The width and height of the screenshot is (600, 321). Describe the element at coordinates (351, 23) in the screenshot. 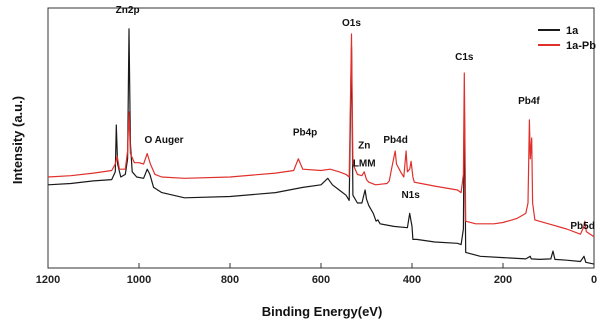

I see `peak-label: O1s` at that location.